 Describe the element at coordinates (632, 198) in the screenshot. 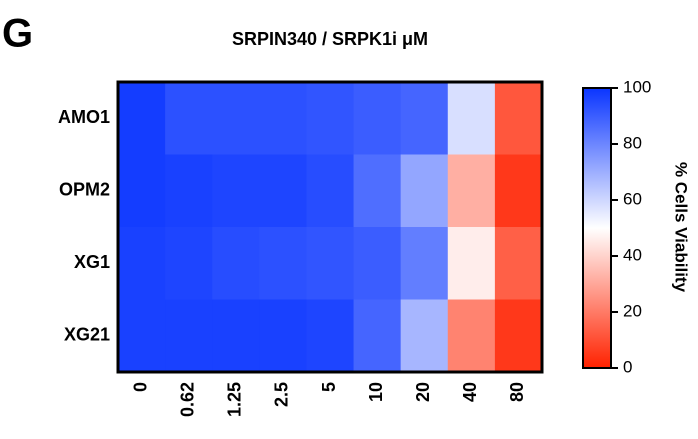

I see `colorbar-tick-label: 60` at that location.